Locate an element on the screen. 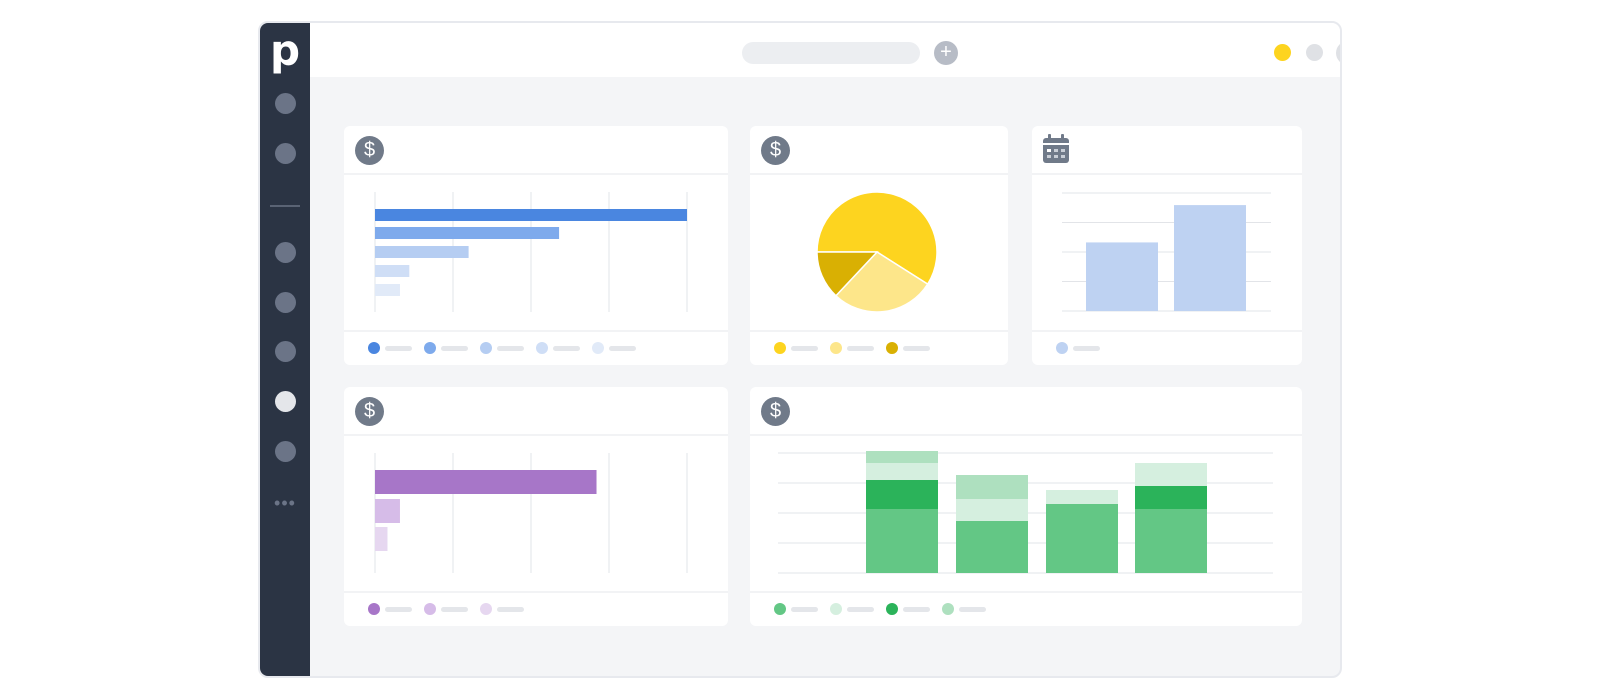 The height and width of the screenshot is (699, 1600). calendar-bar-chart is located at coordinates (1166, 252).